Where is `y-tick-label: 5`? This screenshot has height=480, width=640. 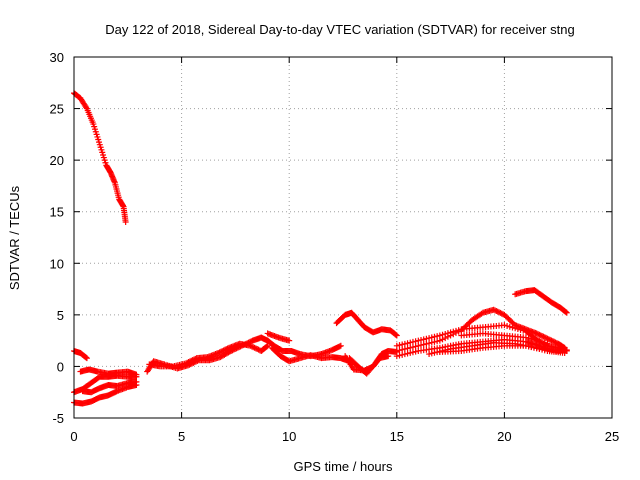
y-tick-label: 5 is located at coordinates (60, 315).